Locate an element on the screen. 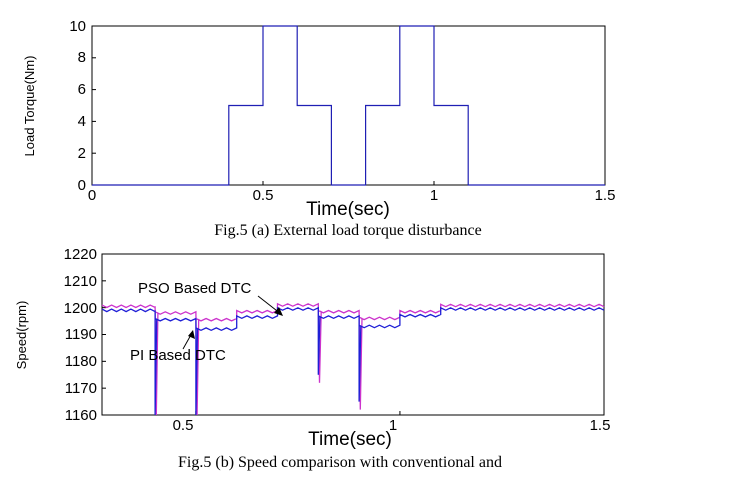  torque-ytick-0: 0 is located at coordinates (82, 185).